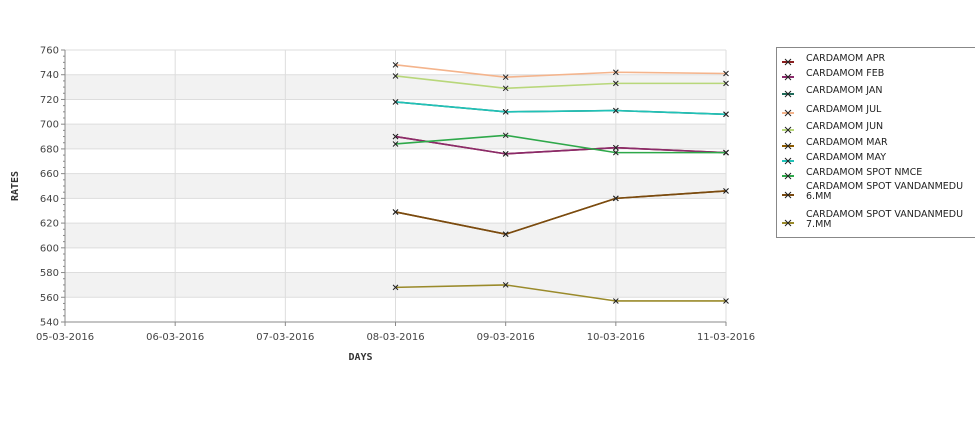 The width and height of the screenshot is (975, 429). Describe the element at coordinates (846, 58) in the screenshot. I see `legend-label: CARDAMOM APR` at that location.